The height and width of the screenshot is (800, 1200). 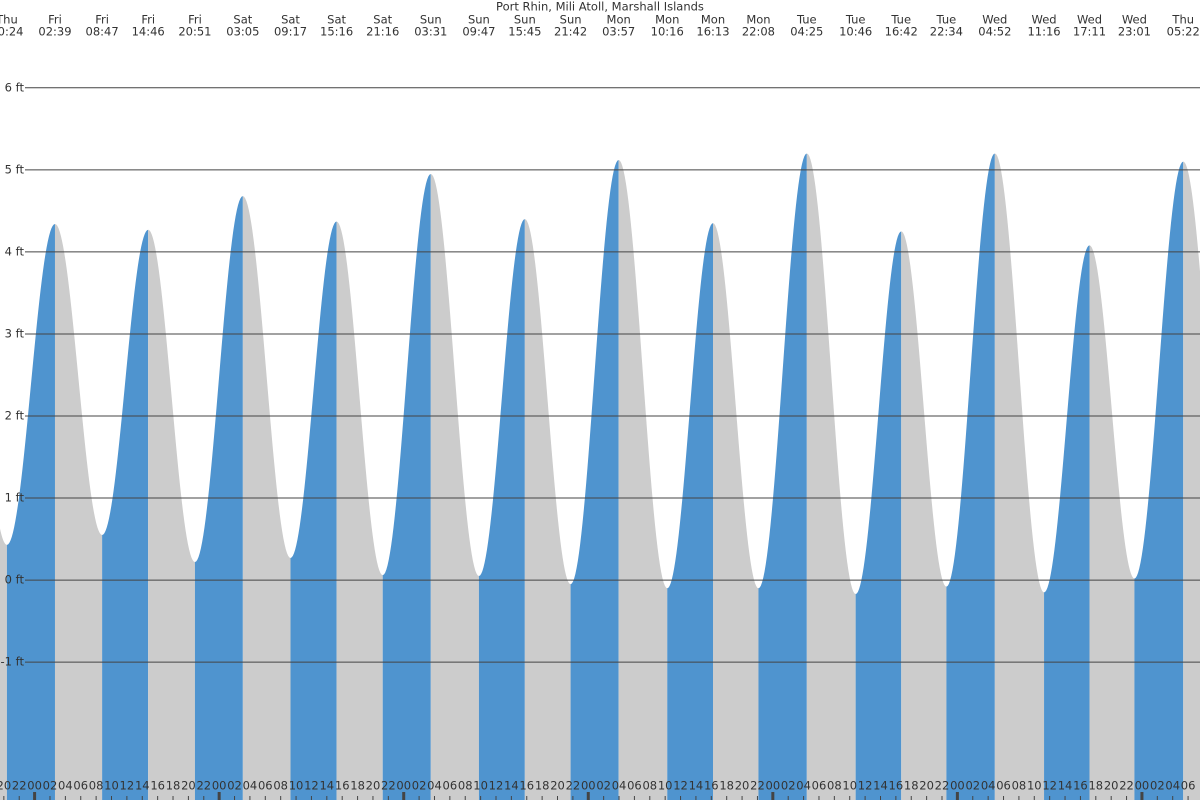 What do you see at coordinates (618, 32) in the screenshot?
I see `event-time: 03:57` at bounding box center [618, 32].